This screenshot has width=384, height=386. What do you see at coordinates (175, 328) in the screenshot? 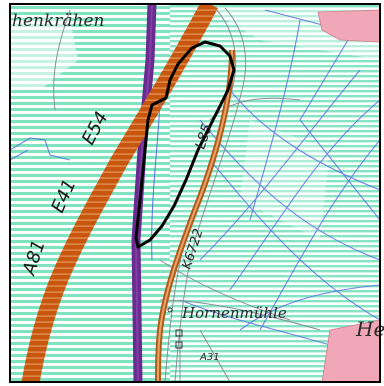
I see `map-symbols` at bounding box center [175, 328].